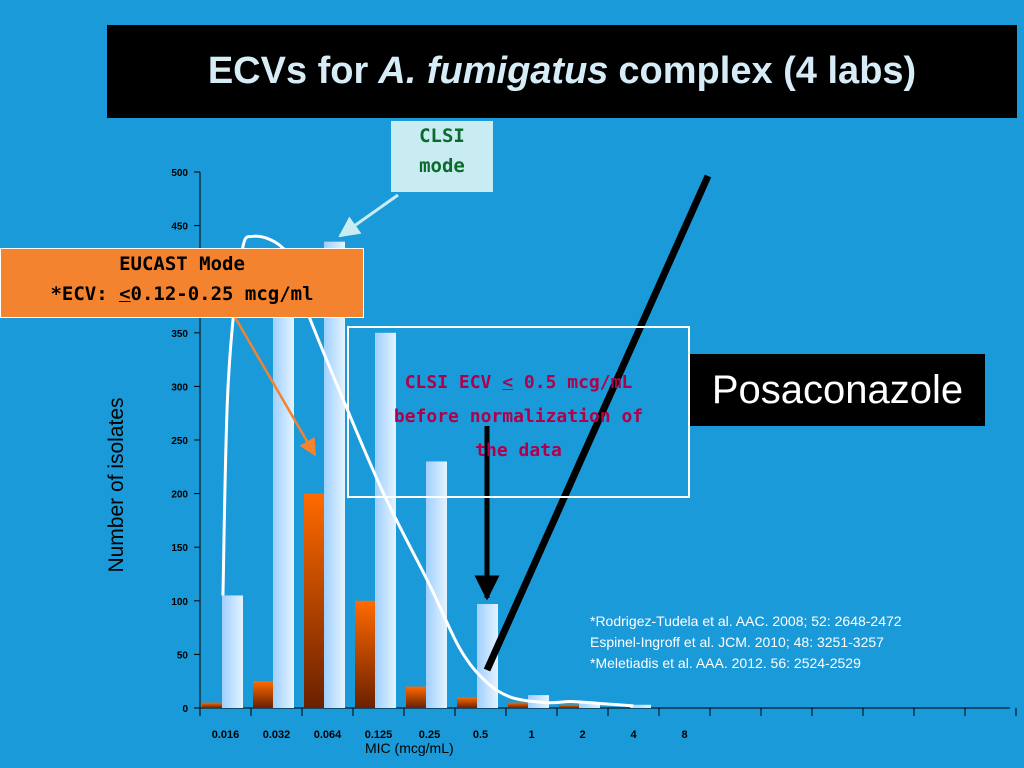 The image size is (1024, 768). I want to click on title-part2: complex (4 labs), so click(767, 71).